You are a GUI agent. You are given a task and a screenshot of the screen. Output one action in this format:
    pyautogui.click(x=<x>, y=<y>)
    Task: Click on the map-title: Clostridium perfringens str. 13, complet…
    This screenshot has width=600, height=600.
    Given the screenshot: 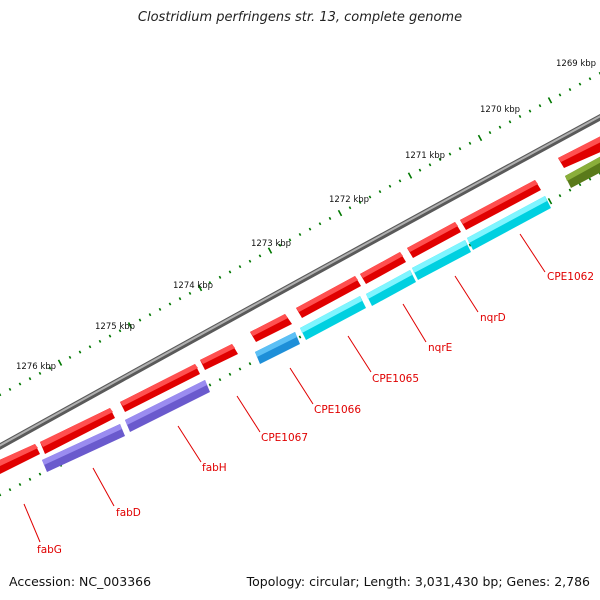 What is the action you would take?
    pyautogui.click(x=300, y=17)
    